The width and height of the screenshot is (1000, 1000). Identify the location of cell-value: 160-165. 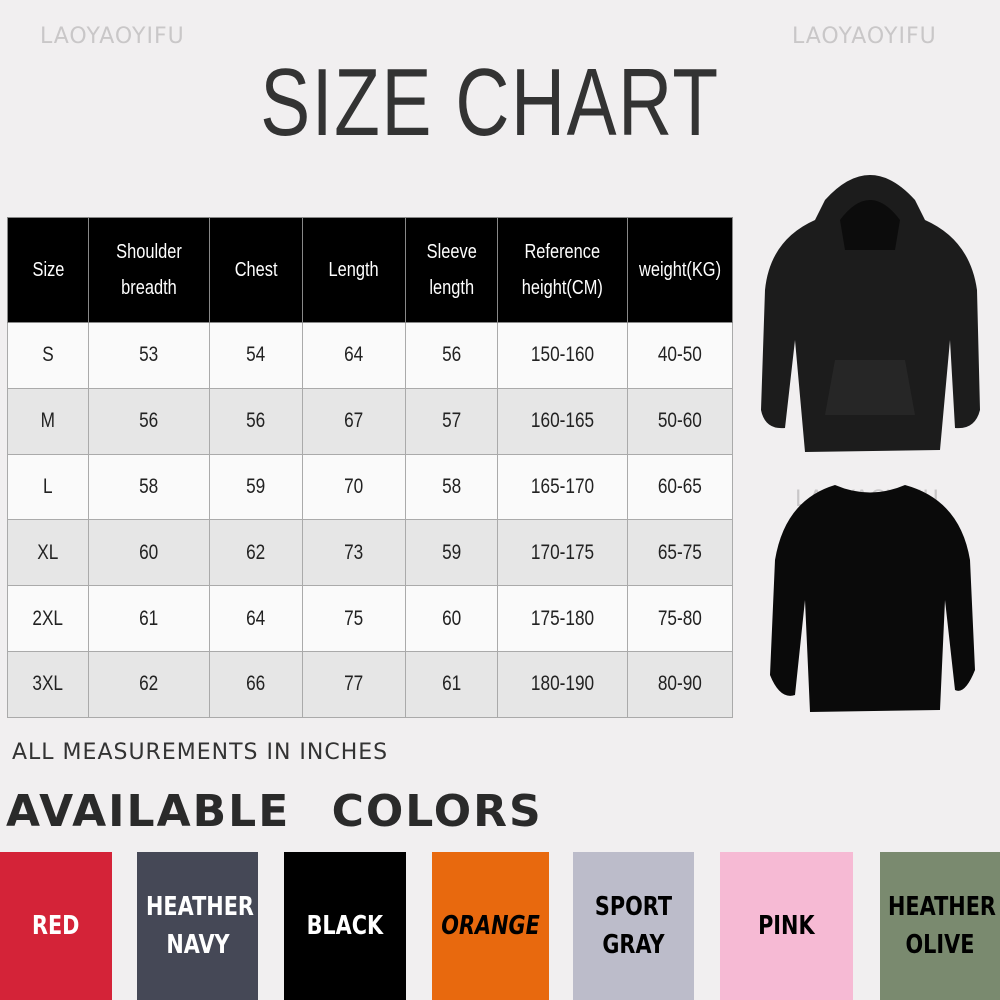
(563, 421).